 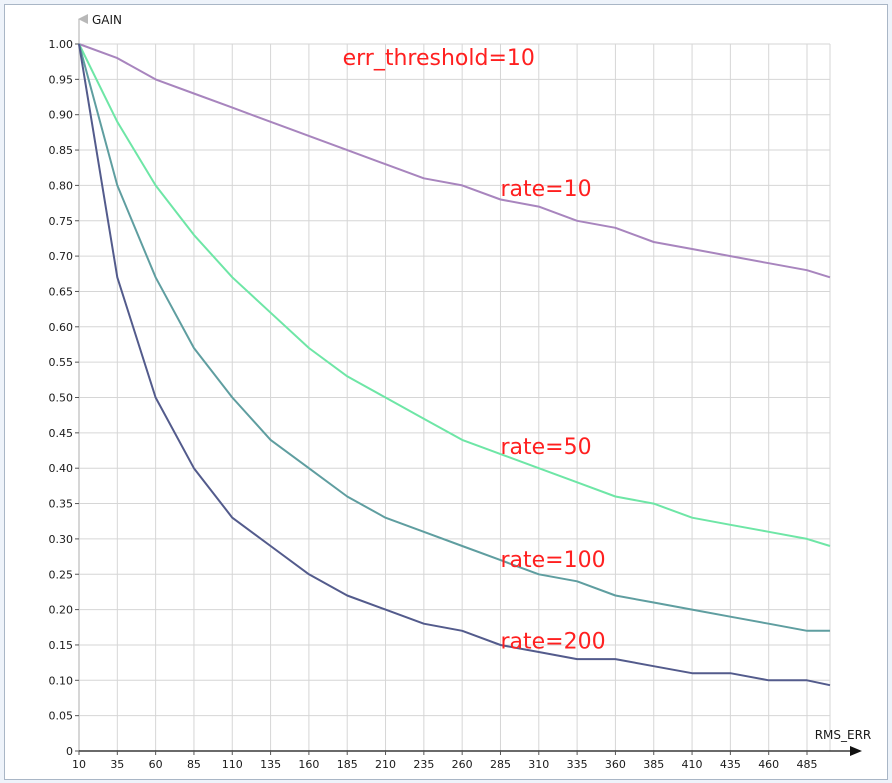 I want to click on x-tick-label: 160, so click(x=308, y=764).